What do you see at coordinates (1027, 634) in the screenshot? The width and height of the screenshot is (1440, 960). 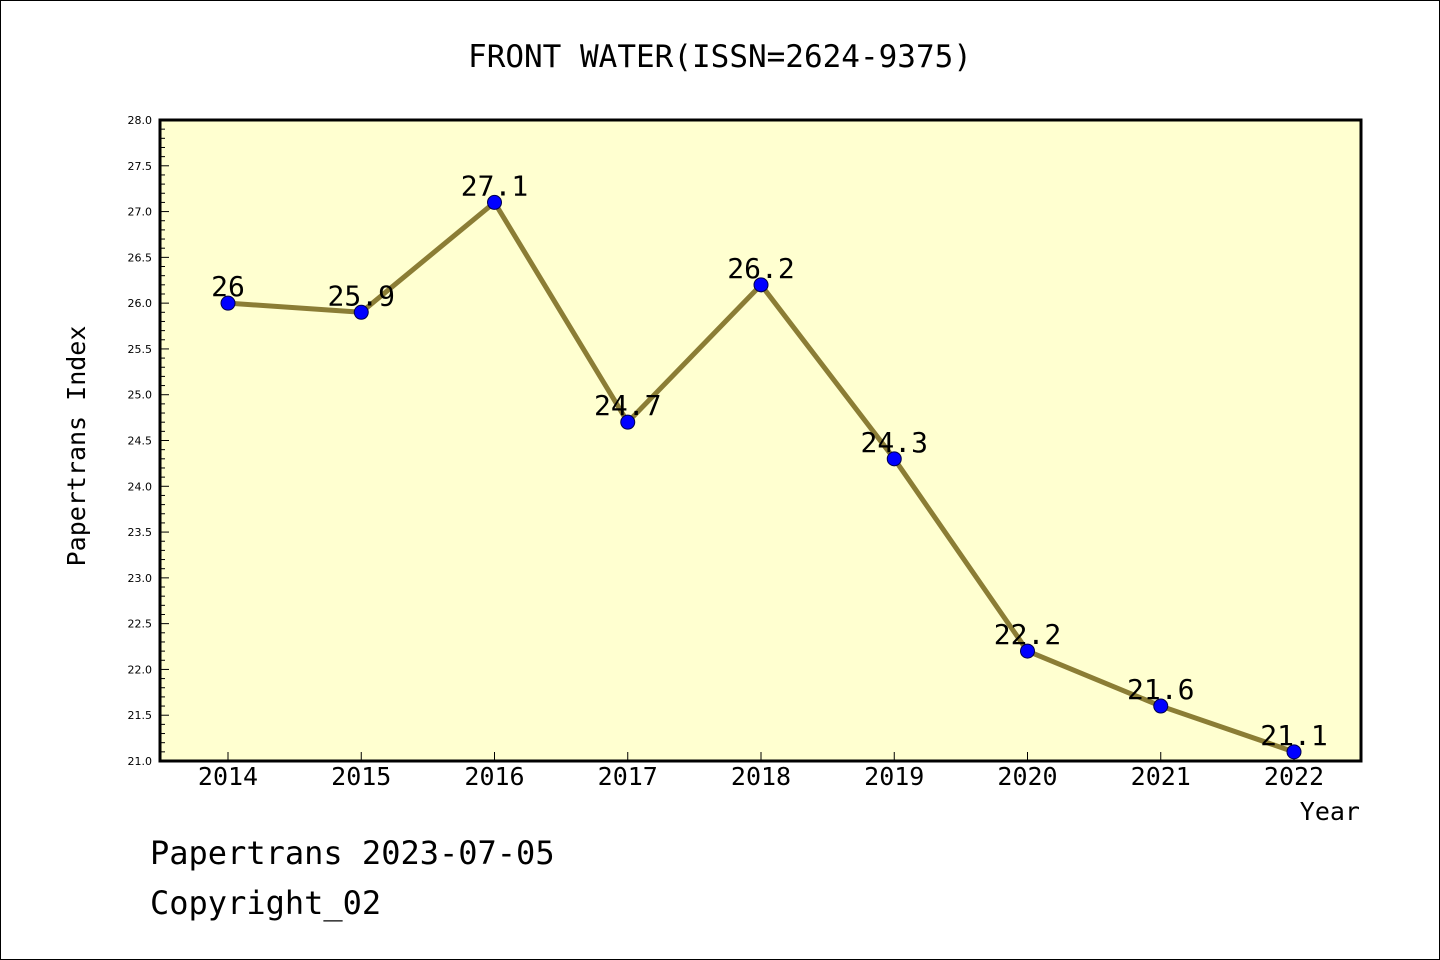 I see `data-label: 22.2` at bounding box center [1027, 634].